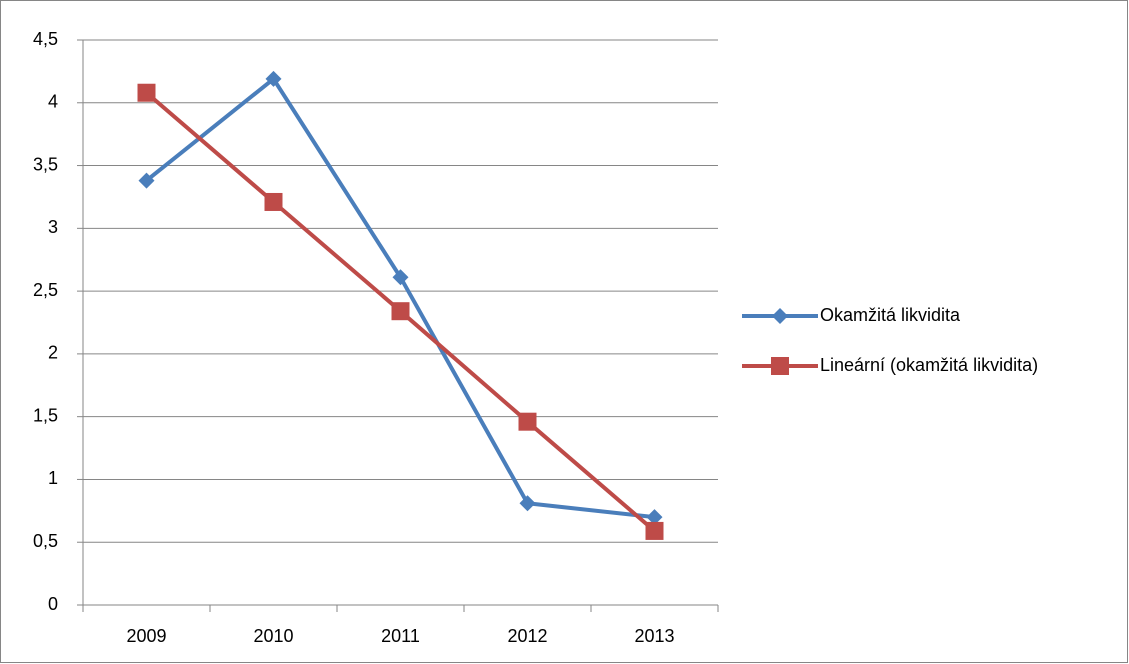 Image resolution: width=1129 pixels, height=664 pixels. Describe the element at coordinates (527, 636) in the screenshot. I see `x-tick-label: 2012` at that location.